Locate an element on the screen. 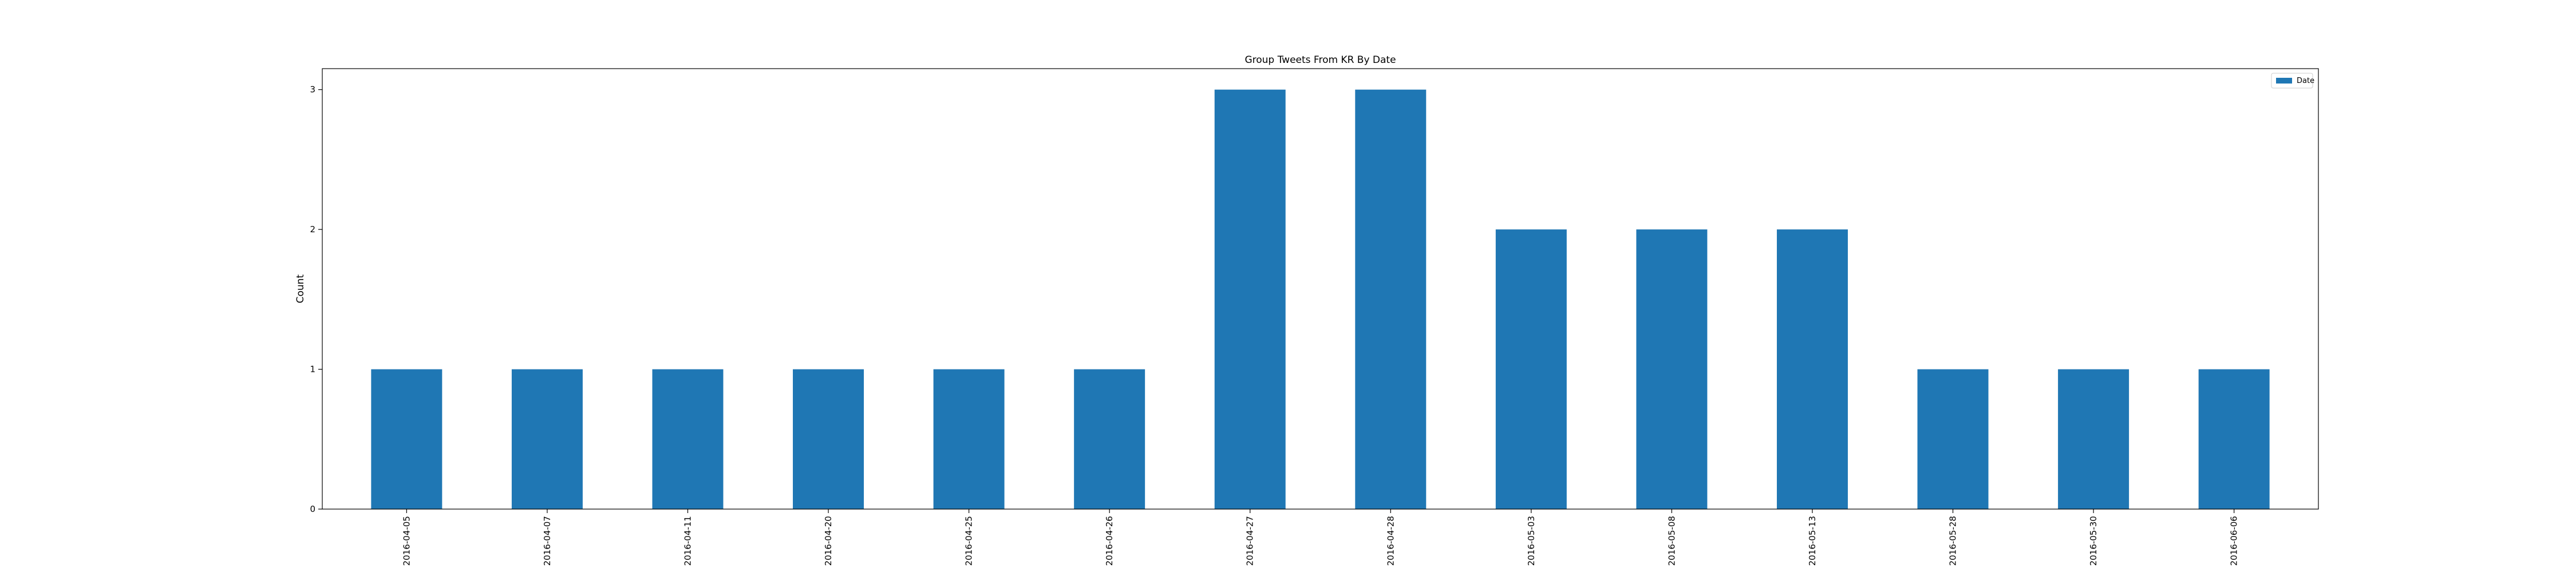  legend-label: Date is located at coordinates (2305, 81).